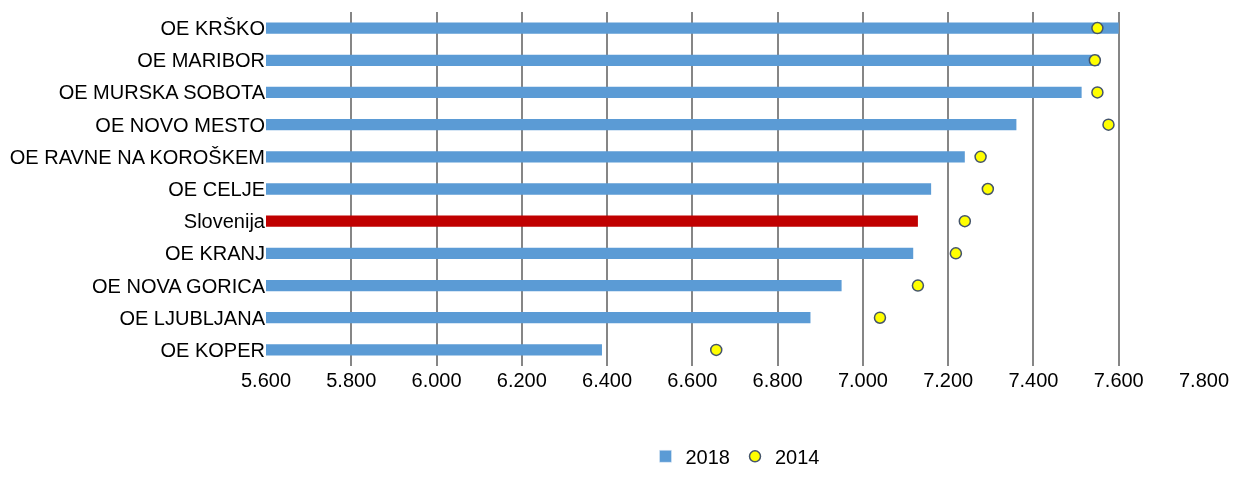  I want to click on x-tick-label: 7.800, so click(1204, 380).